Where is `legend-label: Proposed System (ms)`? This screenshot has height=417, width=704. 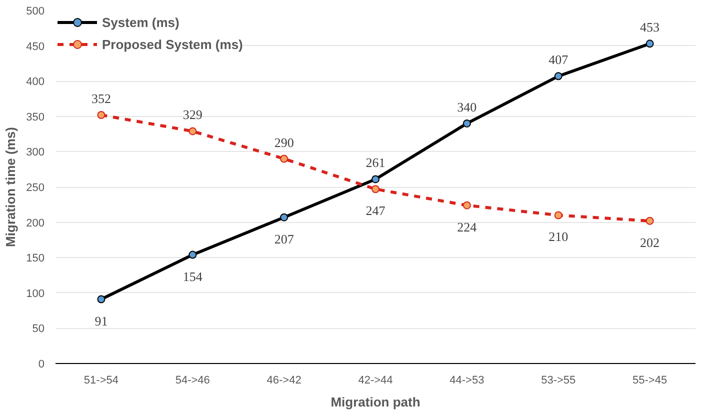
legend-label: Proposed System (ms) is located at coordinates (172, 44).